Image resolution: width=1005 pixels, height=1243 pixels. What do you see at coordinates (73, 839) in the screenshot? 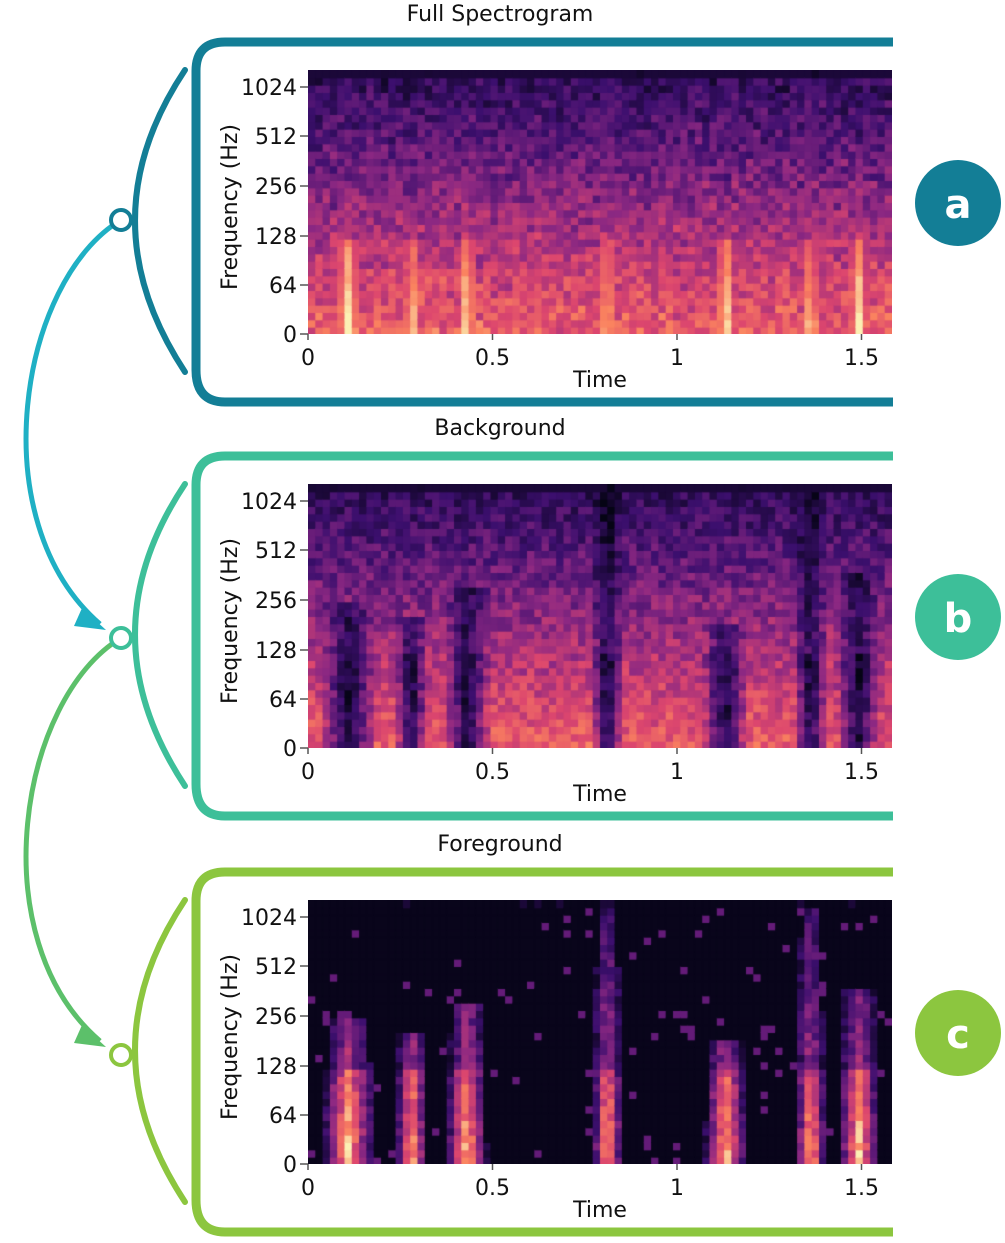
I see `flow-arrow-b_to_c` at bounding box center [73, 839].